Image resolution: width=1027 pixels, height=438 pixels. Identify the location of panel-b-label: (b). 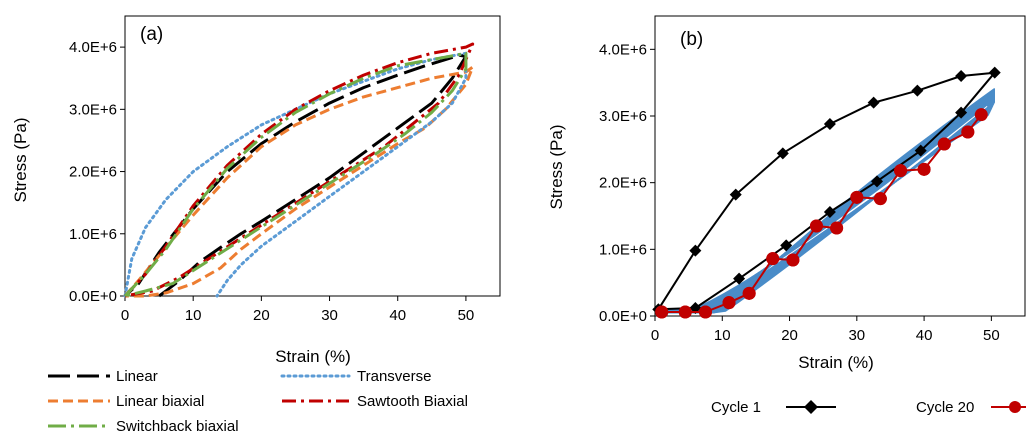
(691, 39).